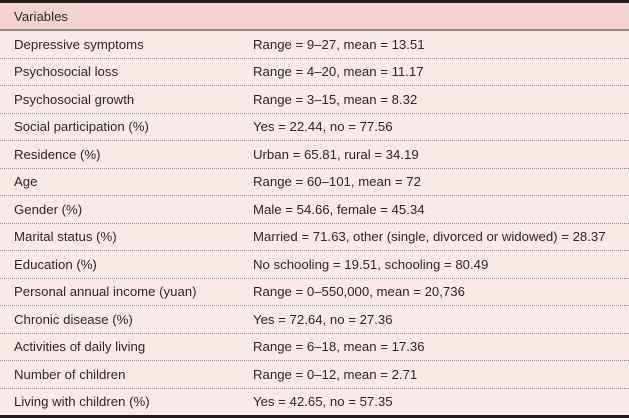 The width and height of the screenshot is (629, 418). Describe the element at coordinates (335, 99) in the screenshot. I see `variable-value-cell: Range = 3–15, mean = 8.32` at that location.